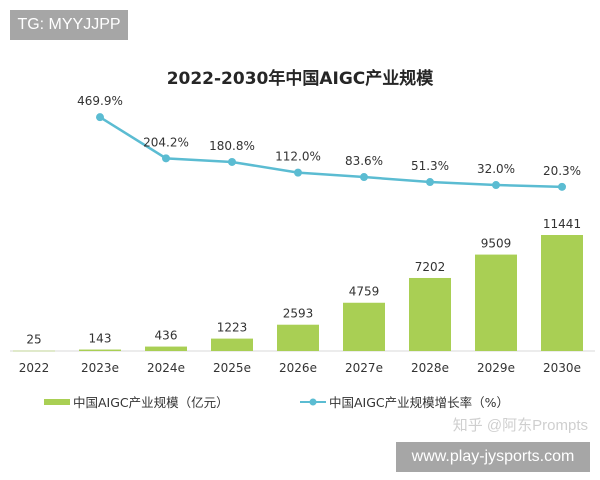 Image resolution: width=600 pixels, height=480 pixels. I want to click on bar-value-label: 2593, so click(298, 314).